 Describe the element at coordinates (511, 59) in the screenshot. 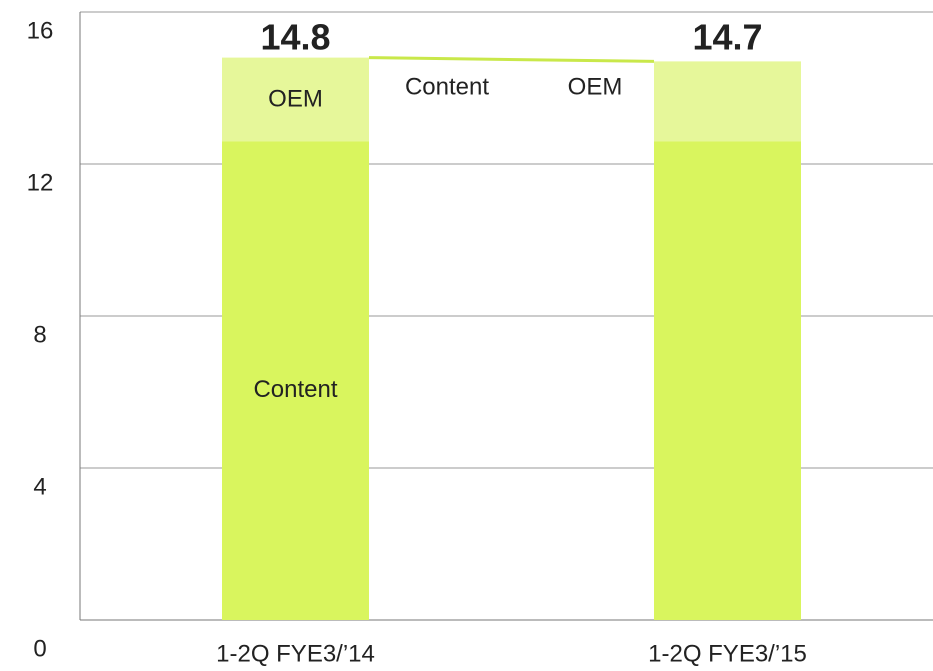

I see `connector` at that location.